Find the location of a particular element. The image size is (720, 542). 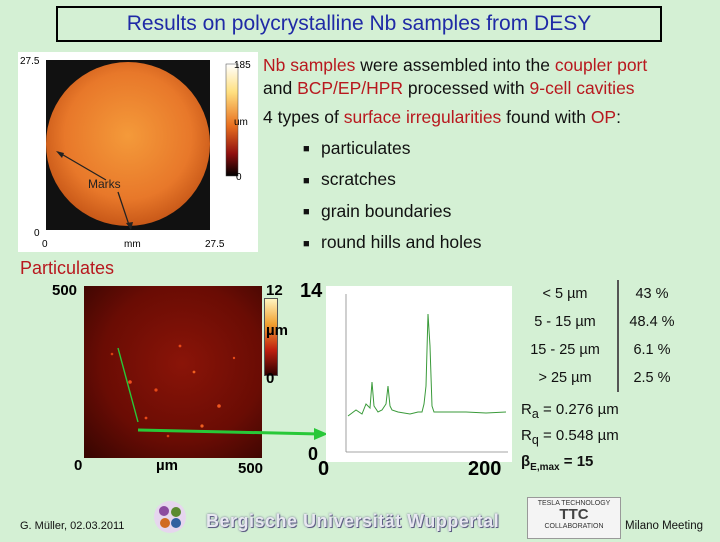

top-map-scale-unit: um is located at coordinates (241, 122).